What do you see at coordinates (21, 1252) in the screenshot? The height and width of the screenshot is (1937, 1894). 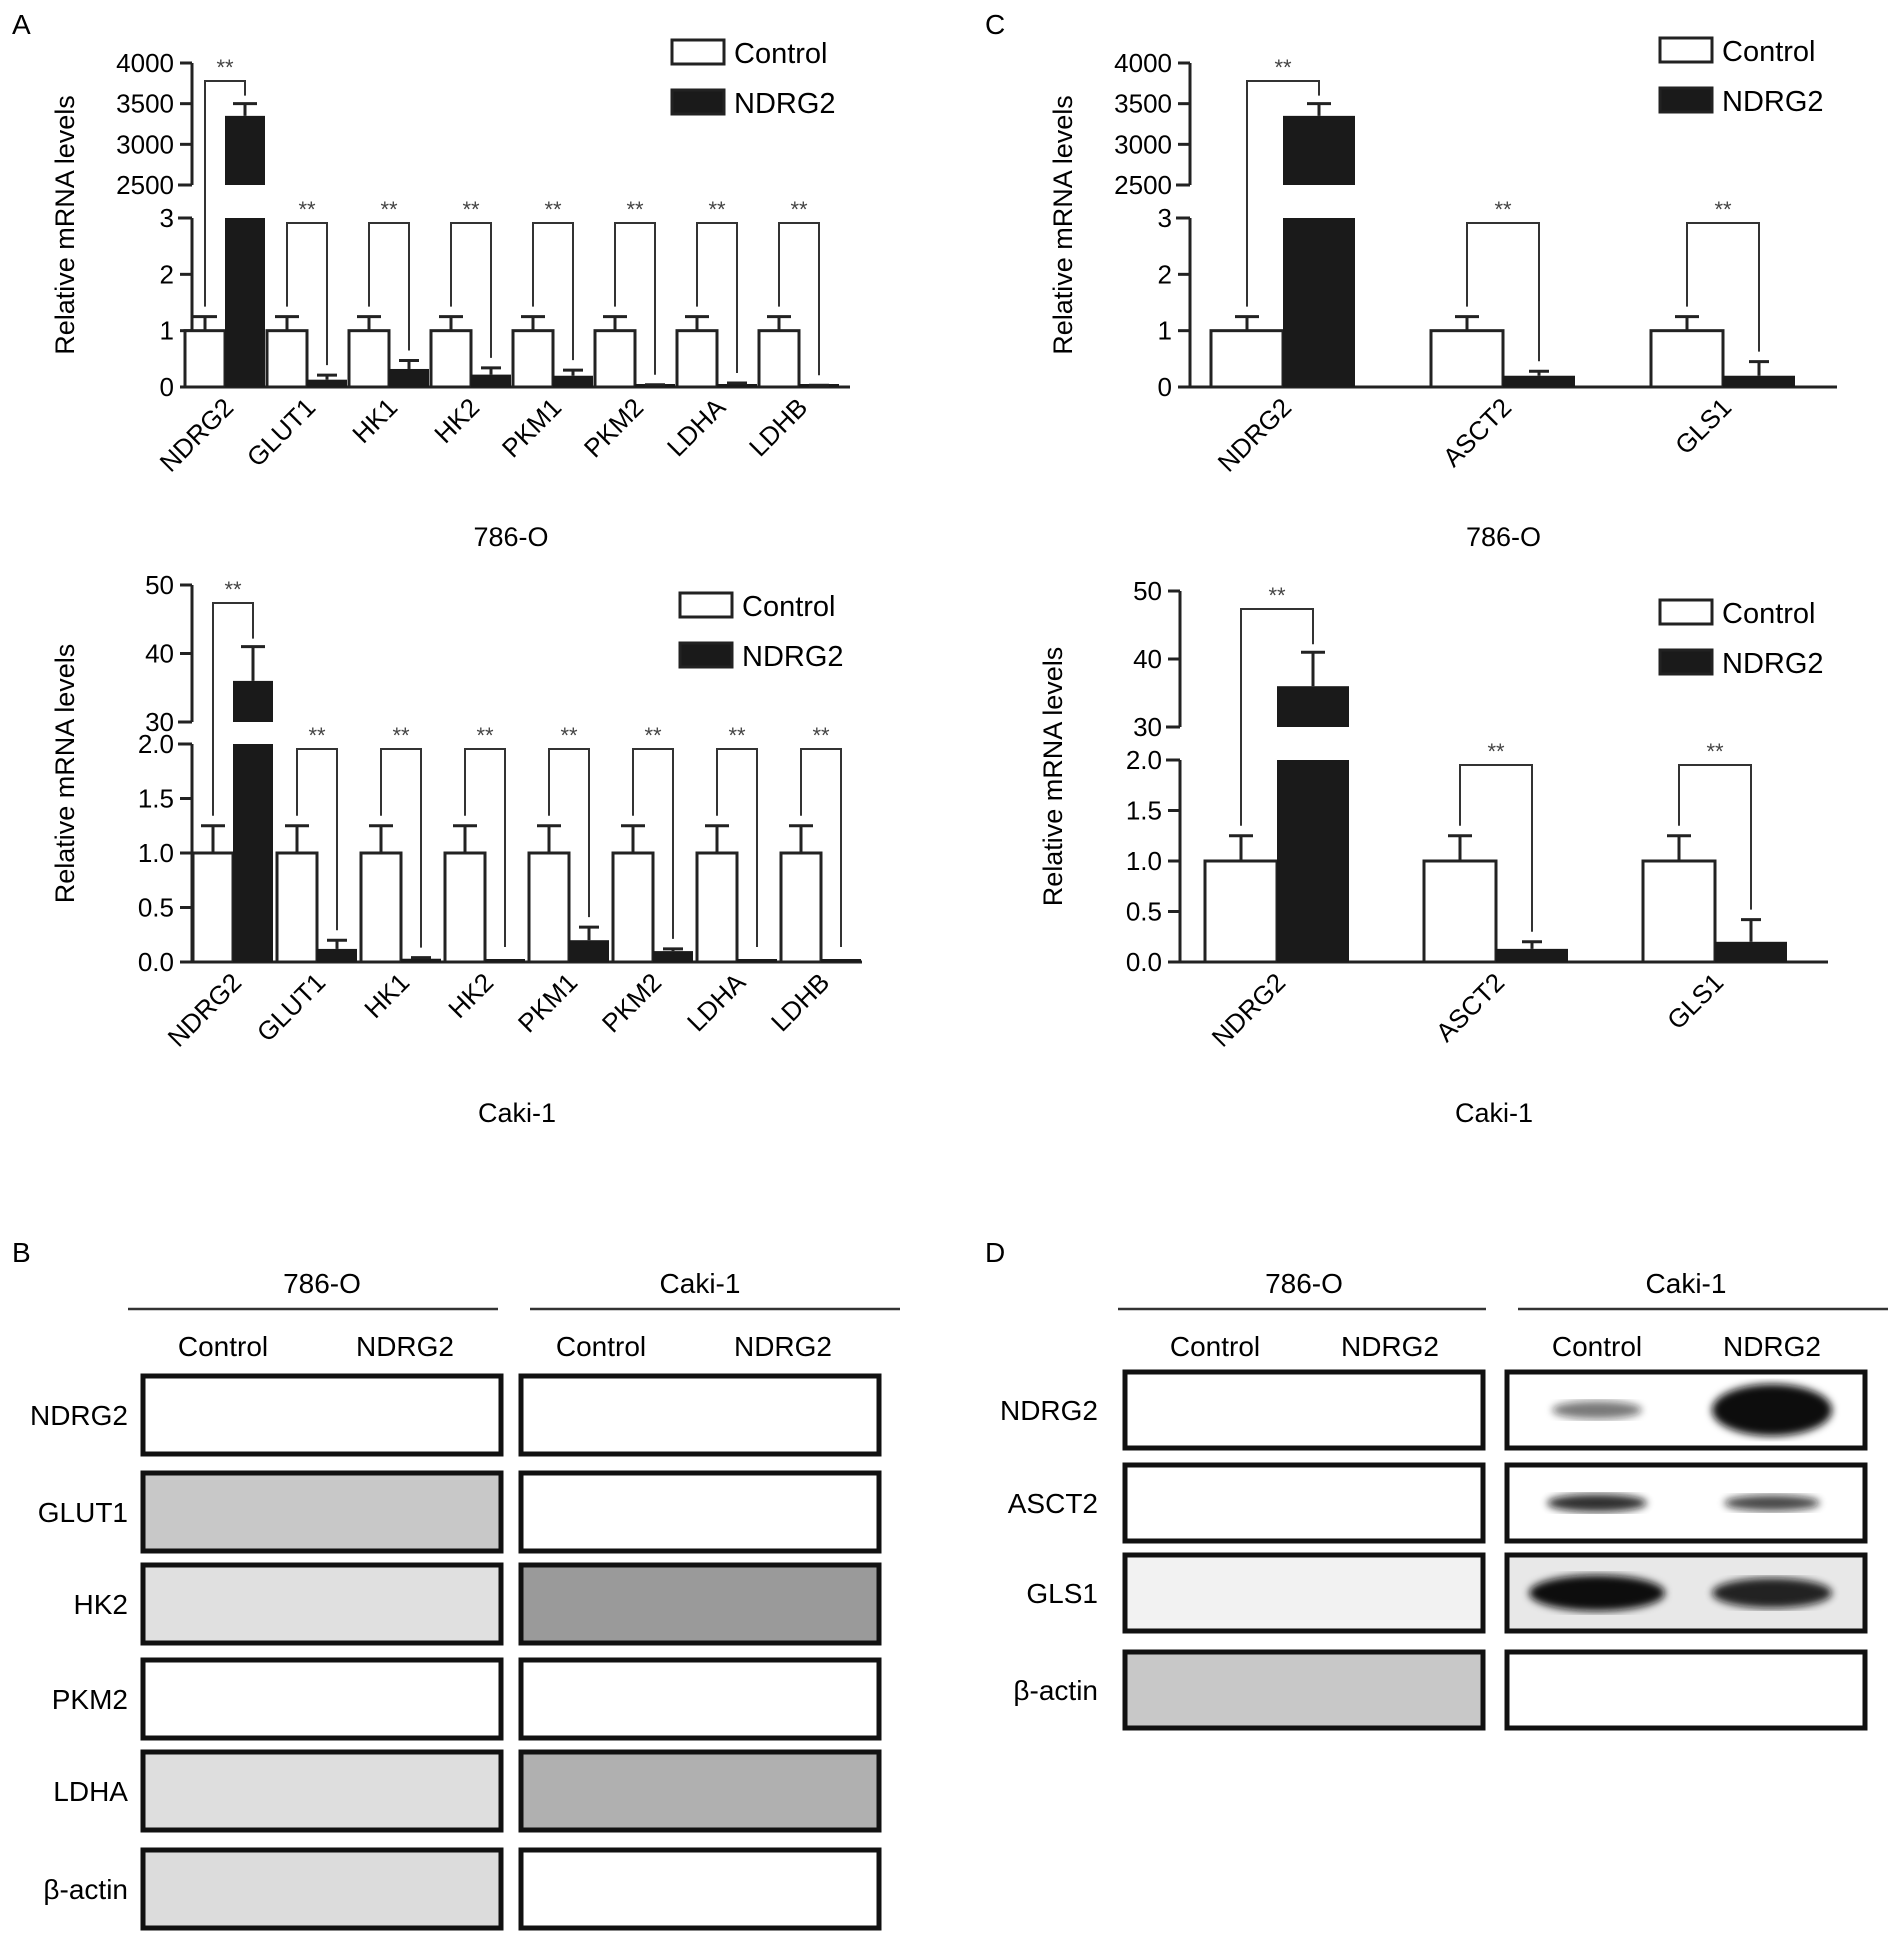 I see `panel-label-b: B` at bounding box center [21, 1252].